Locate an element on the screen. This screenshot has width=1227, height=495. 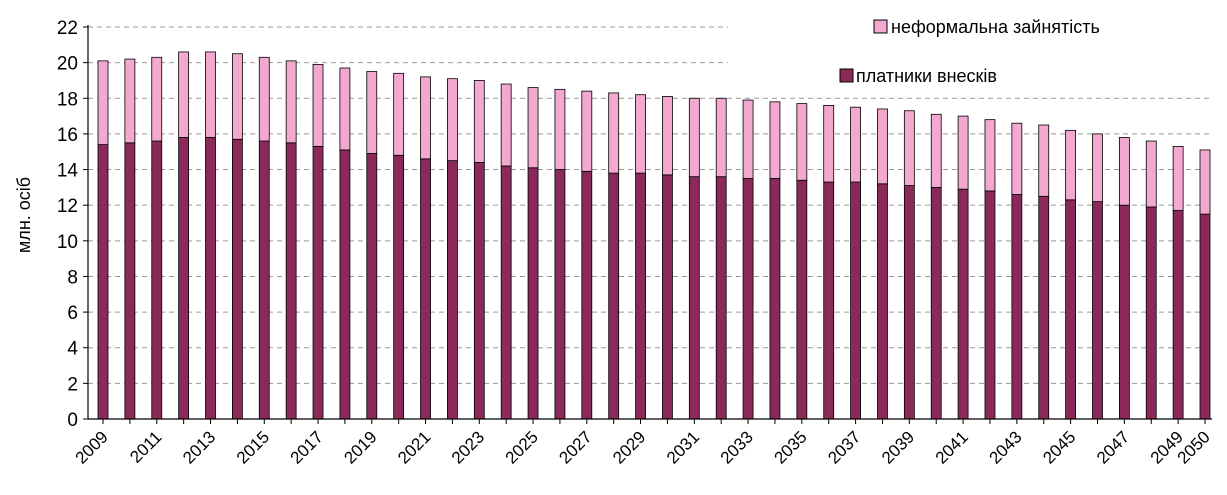
legend: неформальна зайнятість платники внесків is located at coordinates (969, 51).